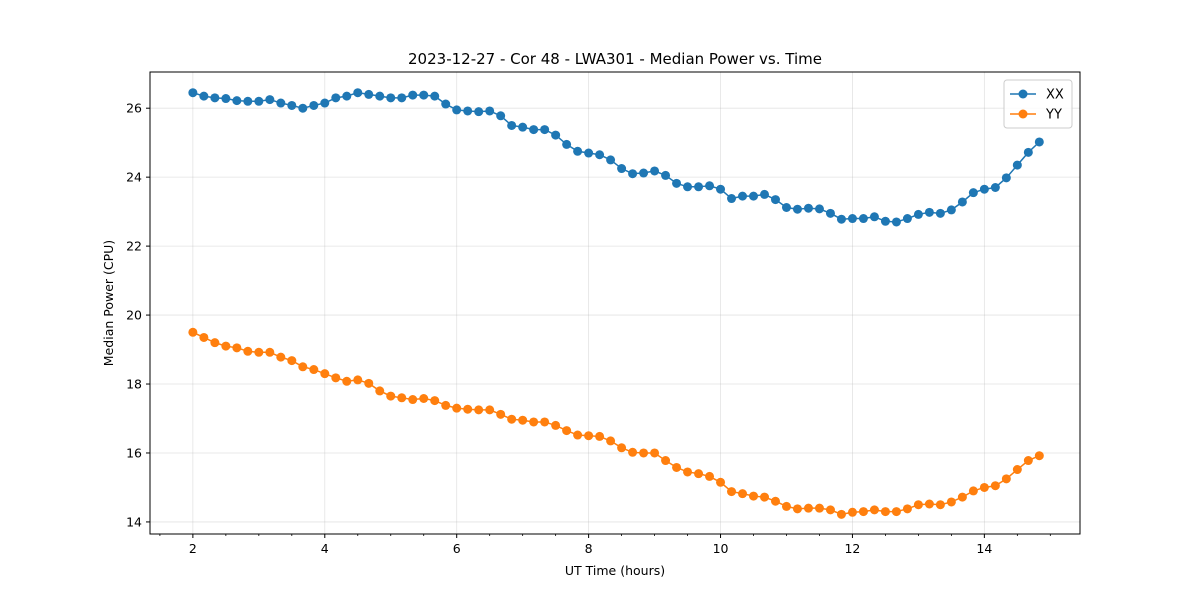 Image resolution: width=1200 pixels, height=600 pixels. Describe the element at coordinates (134, 108) in the screenshot. I see `y-tick-label: 26` at that location.